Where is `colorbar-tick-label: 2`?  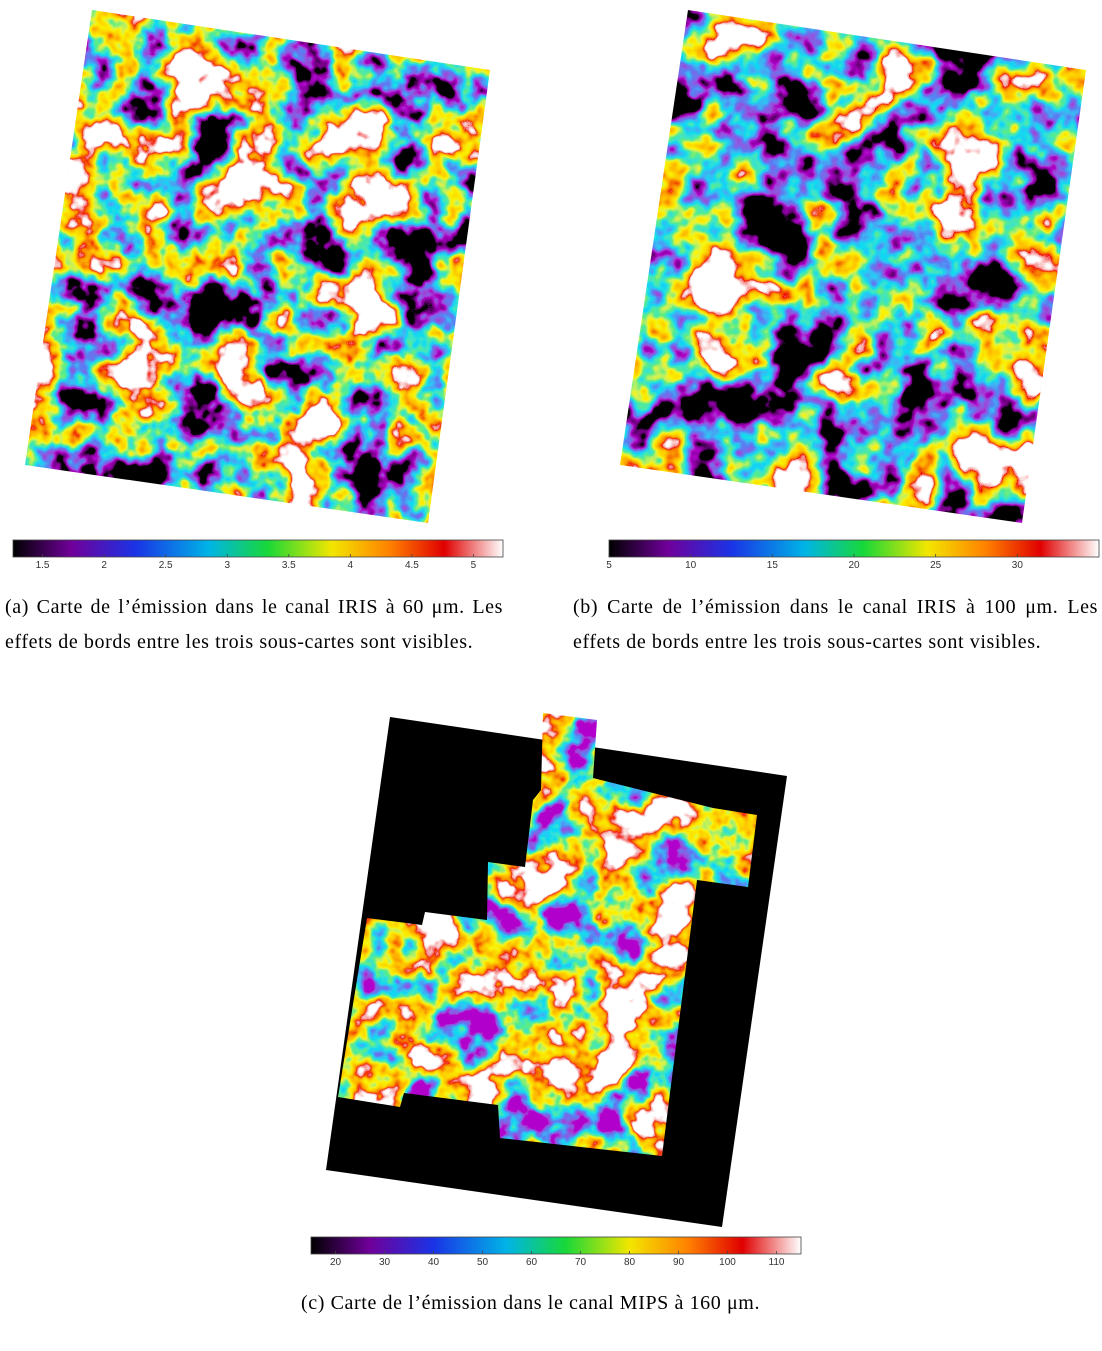
colorbar-tick-label: 2 is located at coordinates (104, 565).